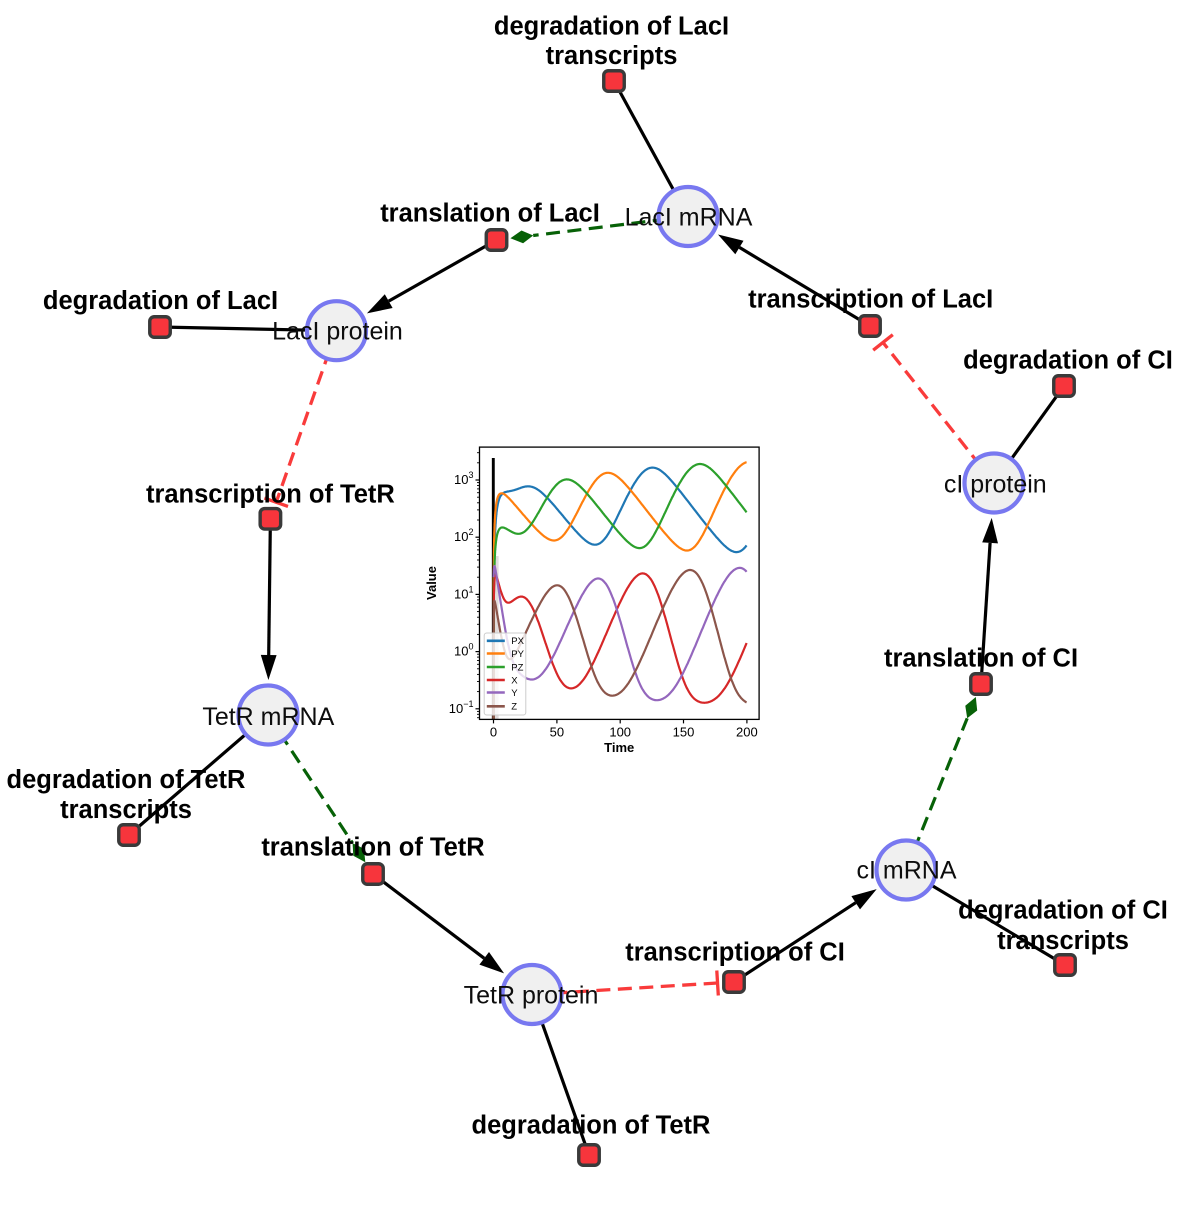  What do you see at coordinates (493, 731) in the screenshot?
I see `svg-text: 0` at bounding box center [493, 731].